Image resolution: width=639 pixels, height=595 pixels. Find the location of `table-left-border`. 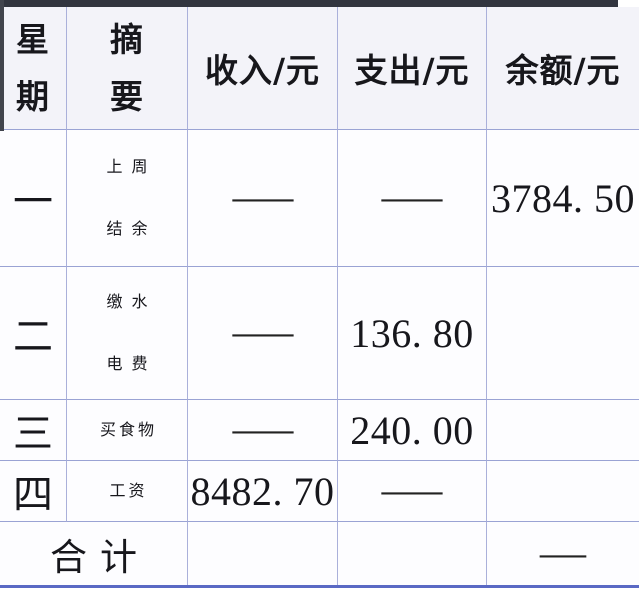

table-left-border is located at coordinates (2, 65).